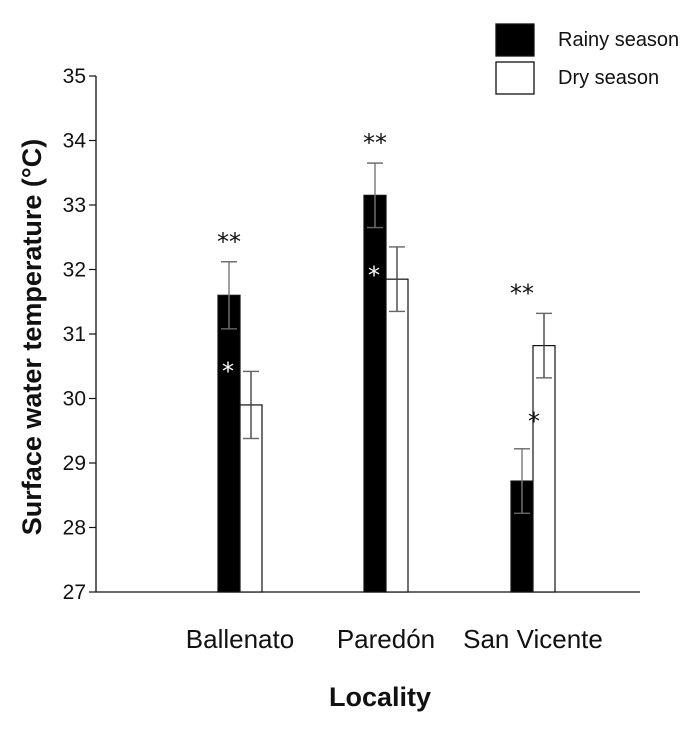 This screenshot has height=729, width=698. I want to click on legend-label-dry: Dry season, so click(608, 78).